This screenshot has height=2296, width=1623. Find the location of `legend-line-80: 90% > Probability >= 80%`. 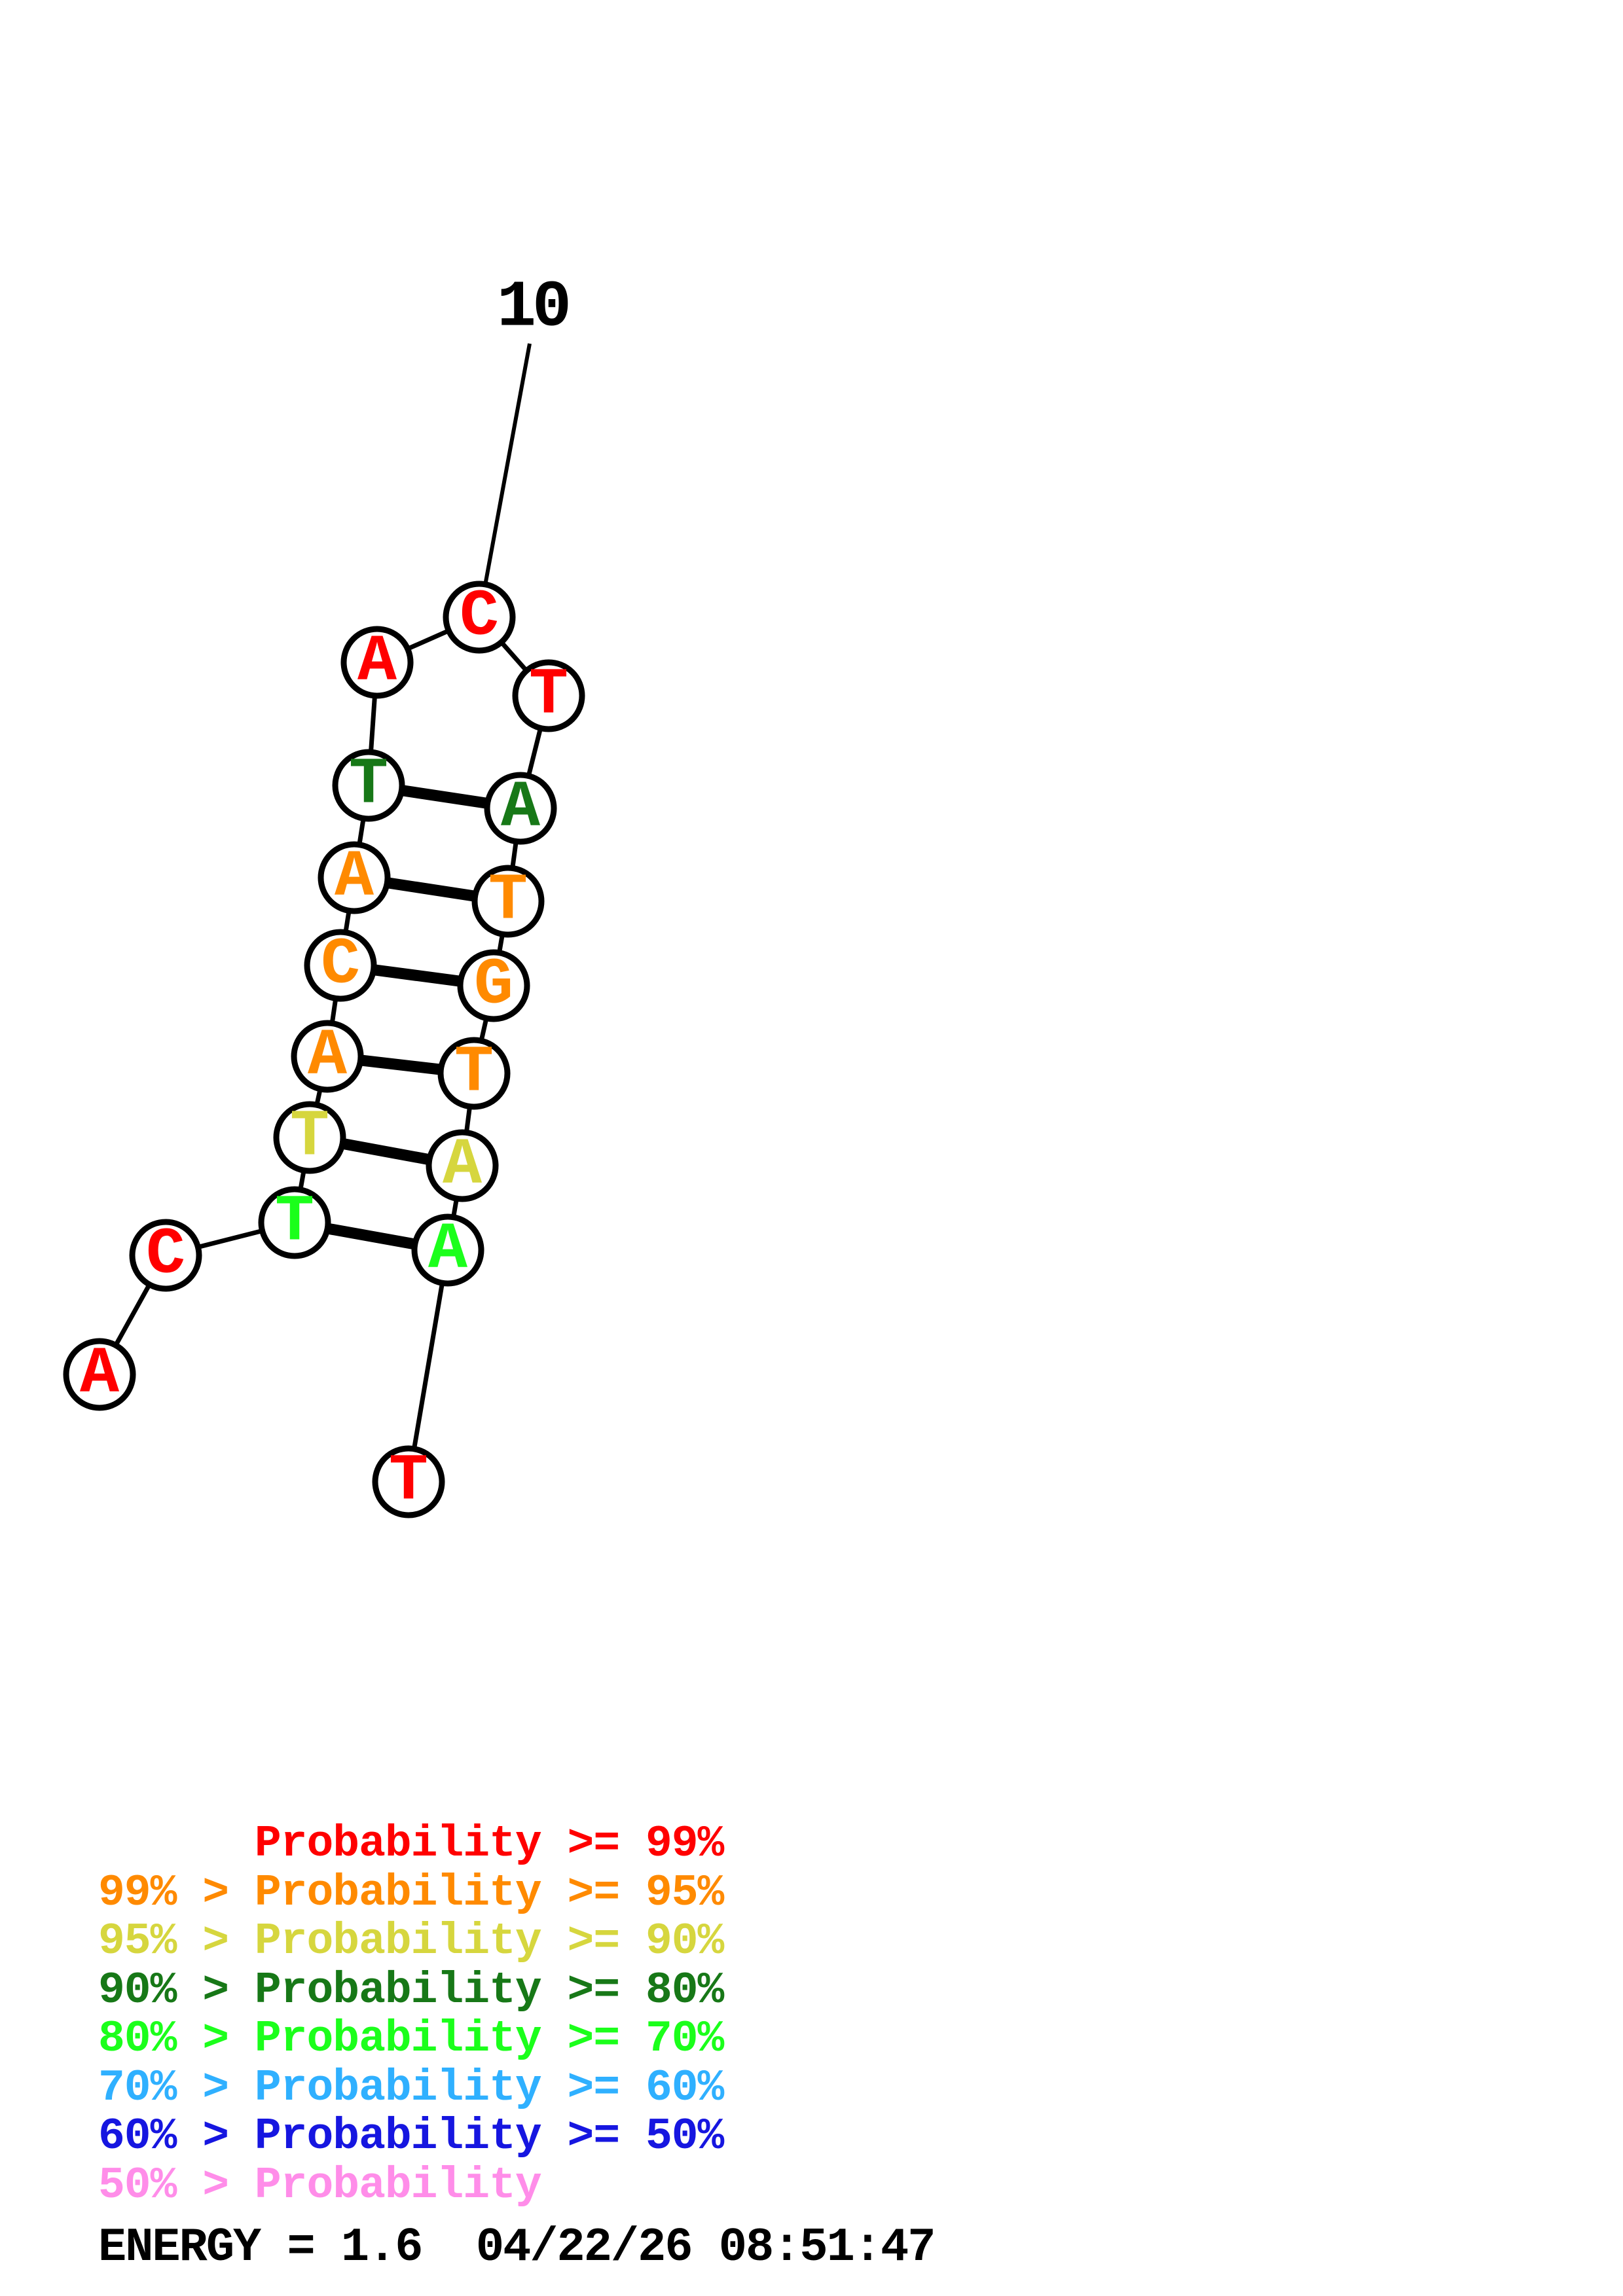

legend-line-80: 90% > Probability >= 80% is located at coordinates (411, 1990).